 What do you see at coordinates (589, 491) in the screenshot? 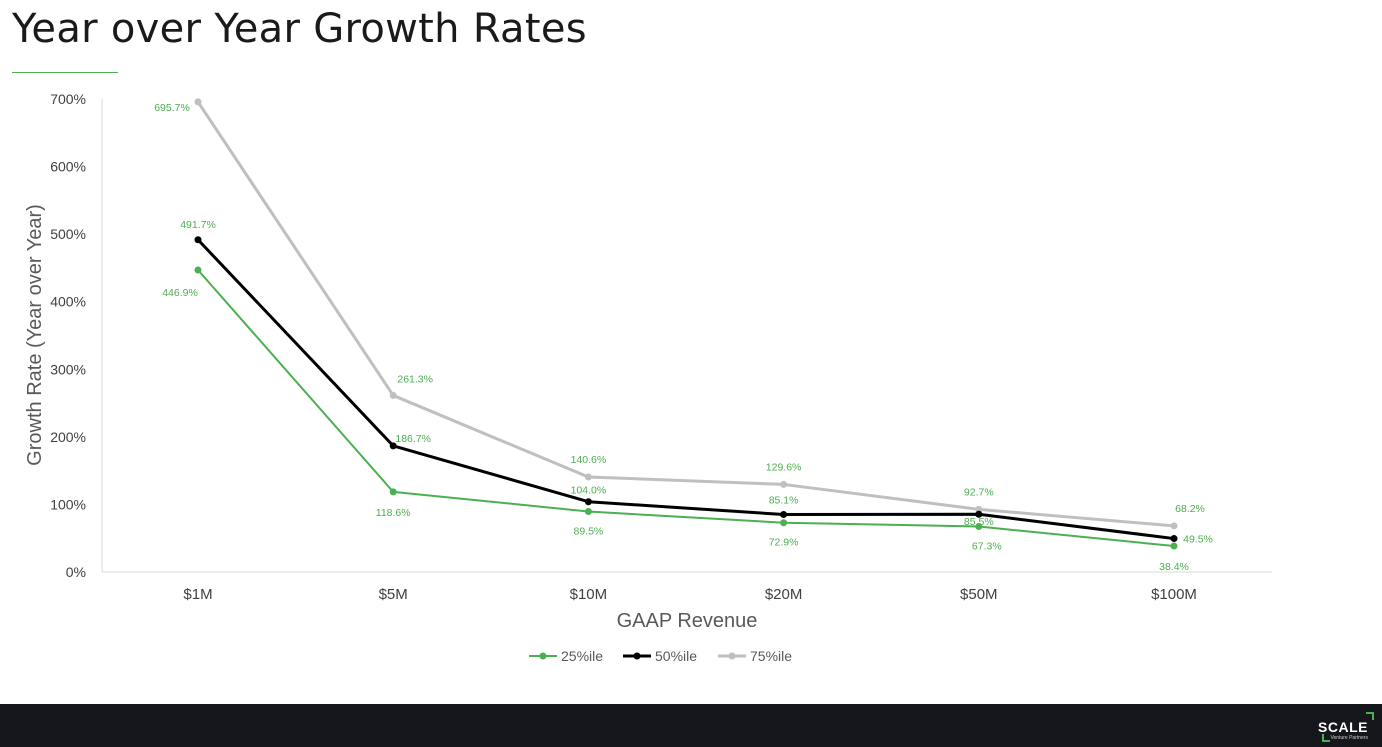
I see `data-label: 104.0%` at bounding box center [589, 491].